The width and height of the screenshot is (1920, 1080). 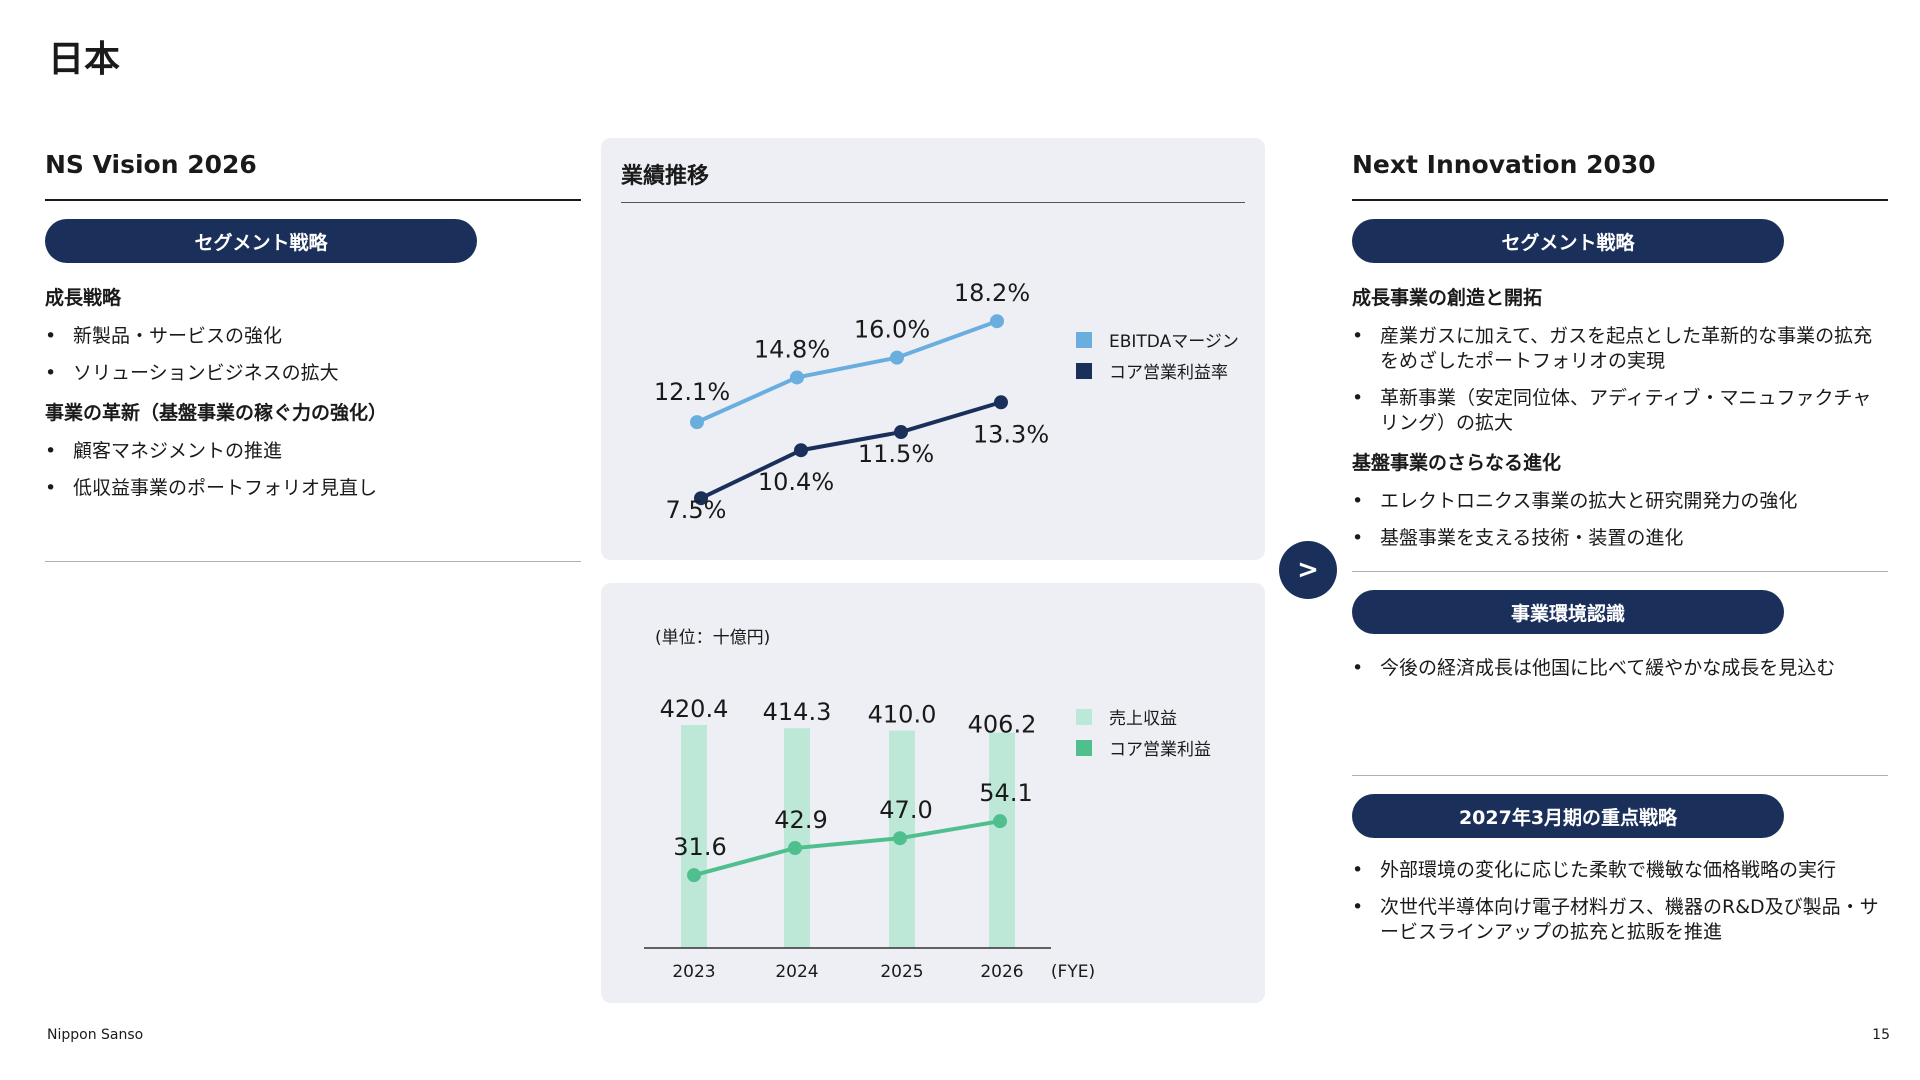 I want to click on list-item: エレクトロニクス事業の拡大と研究開発力の強化, so click(x=1620, y=501).